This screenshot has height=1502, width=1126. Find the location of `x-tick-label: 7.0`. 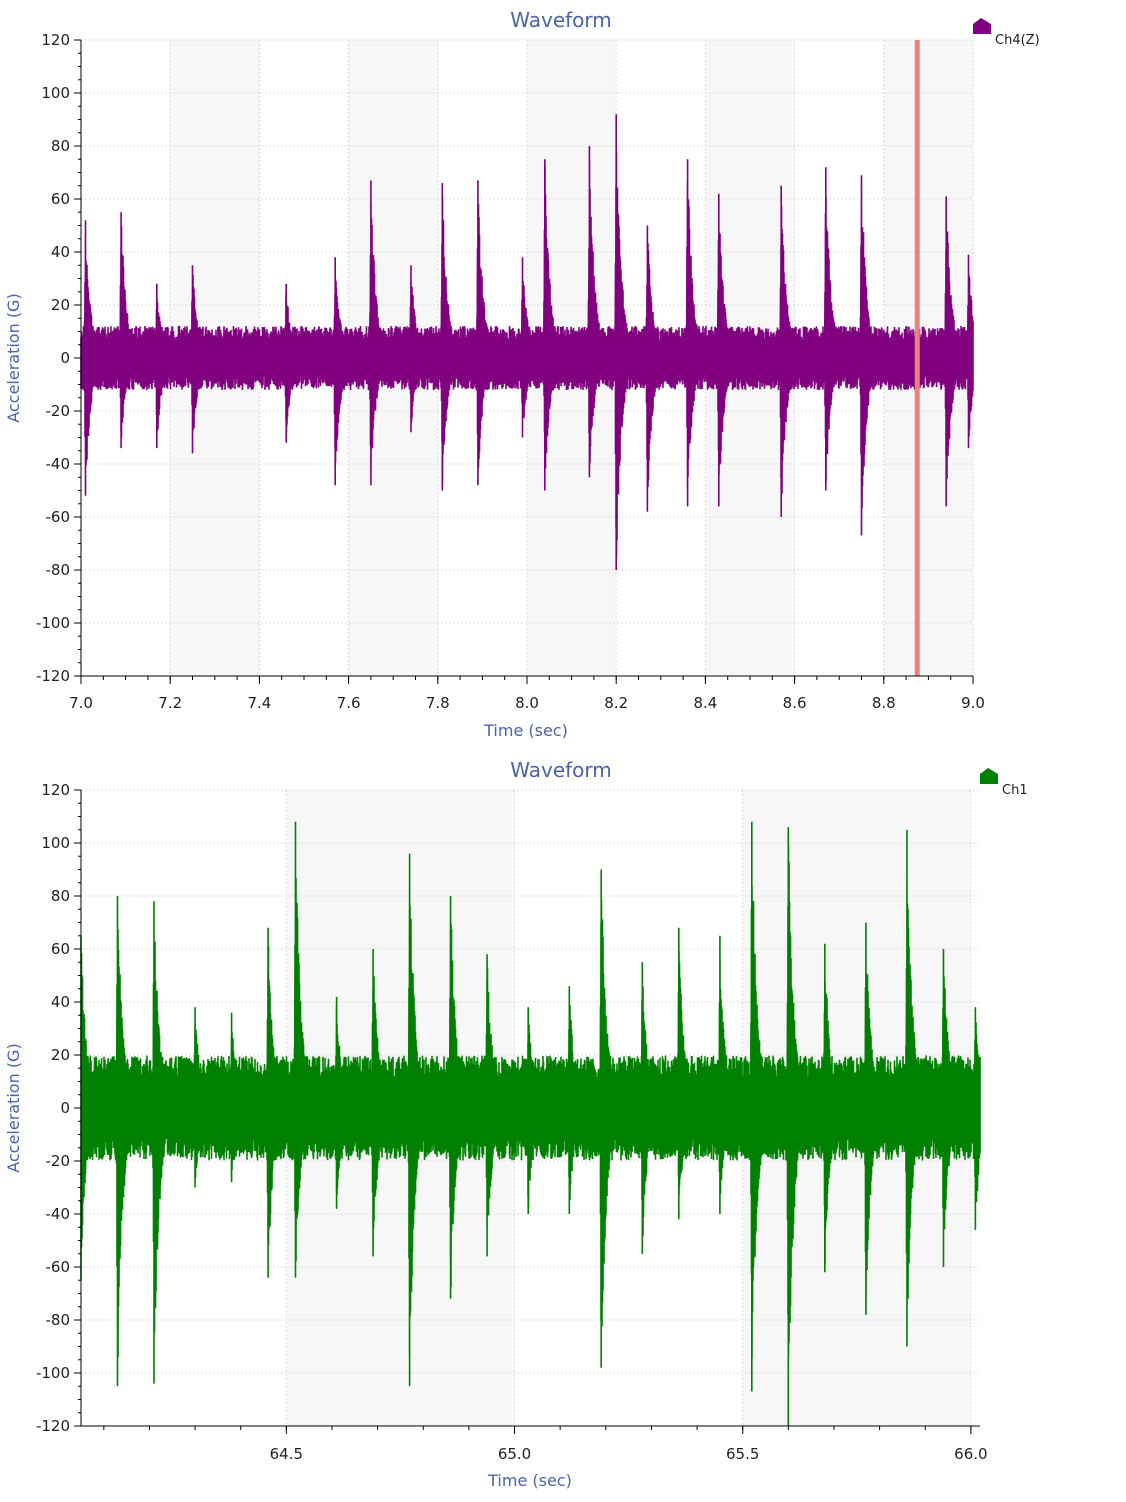

x-tick-label: 7.0 is located at coordinates (81, 703).